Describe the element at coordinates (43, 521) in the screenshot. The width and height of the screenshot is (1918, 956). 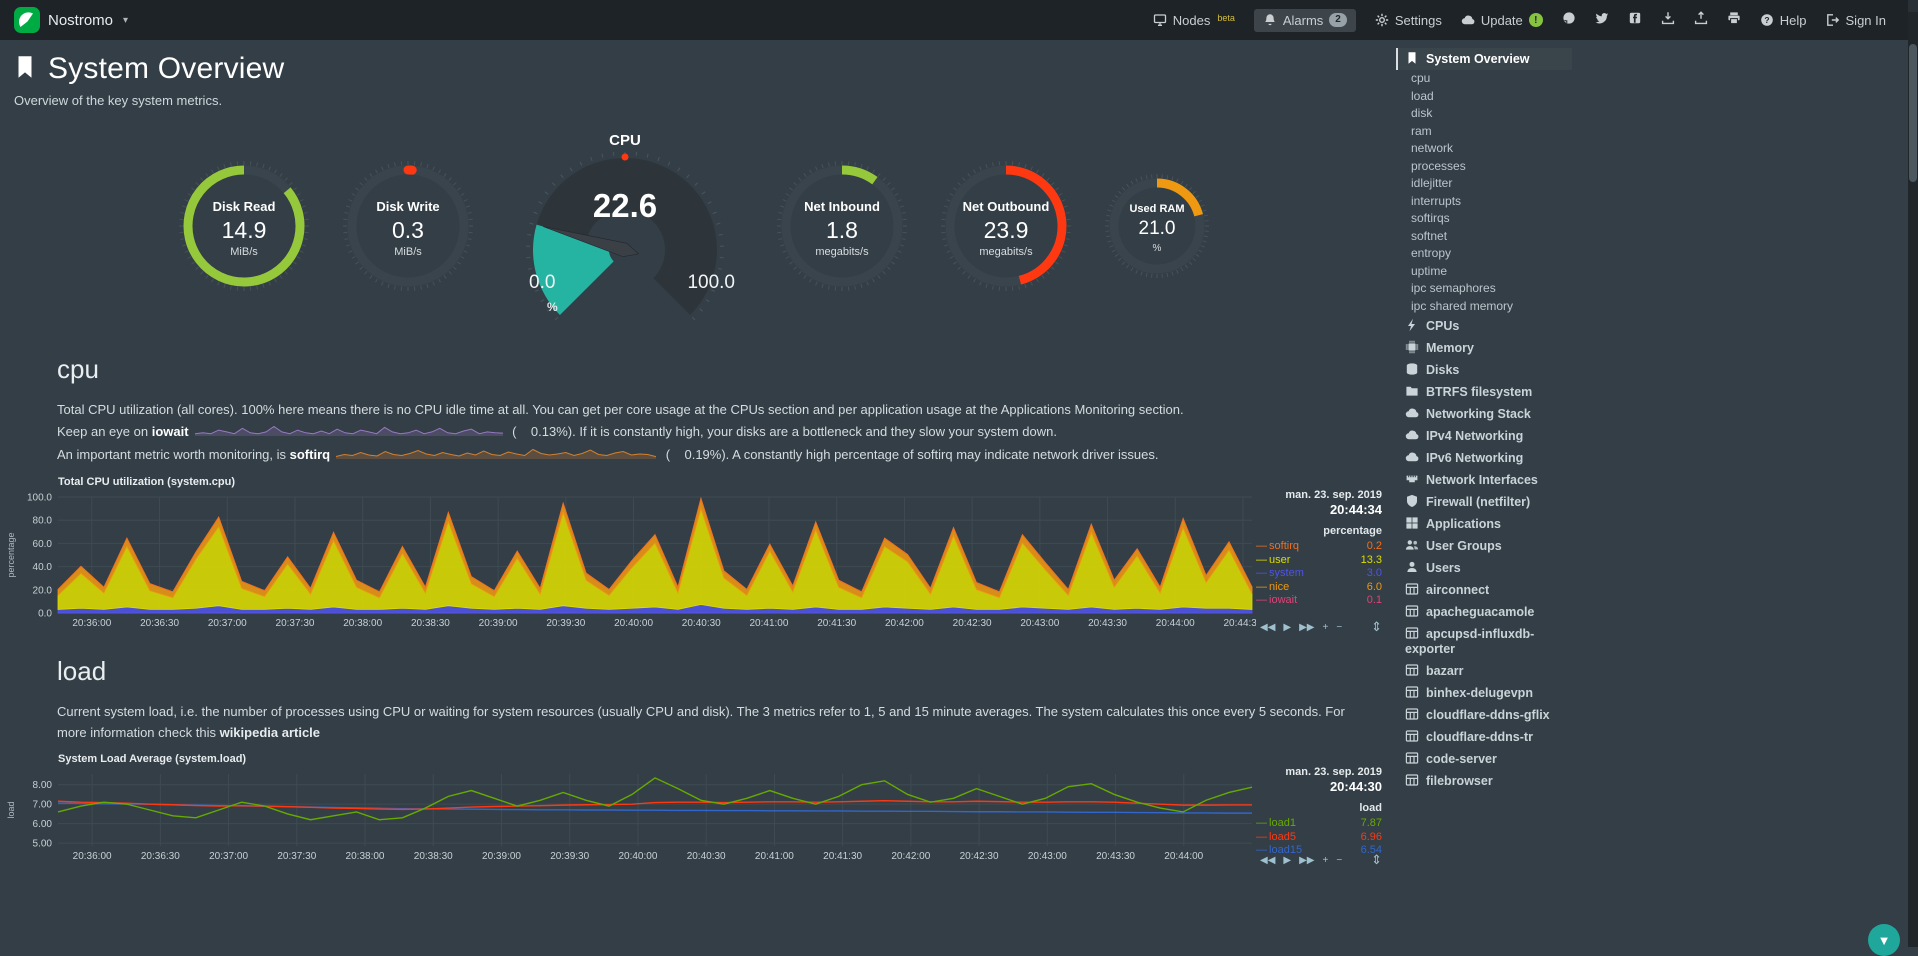
I see `svg-text: 80.0` at that location.